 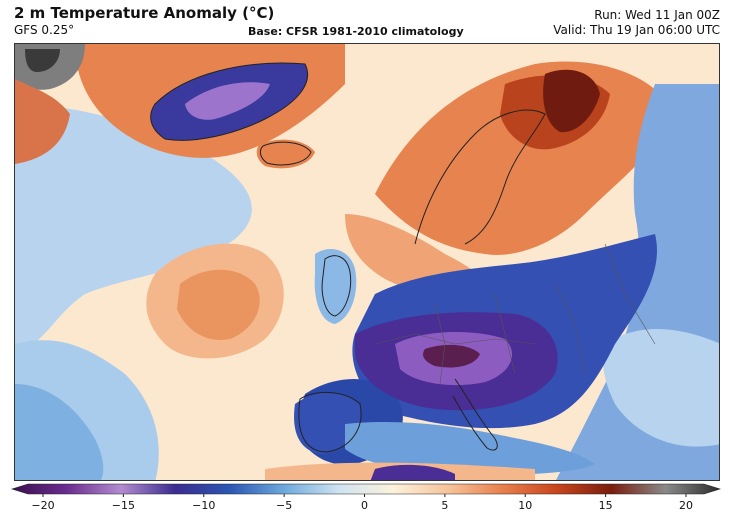 I want to click on colorbar-tick-label: −5, so click(x=284, y=505).